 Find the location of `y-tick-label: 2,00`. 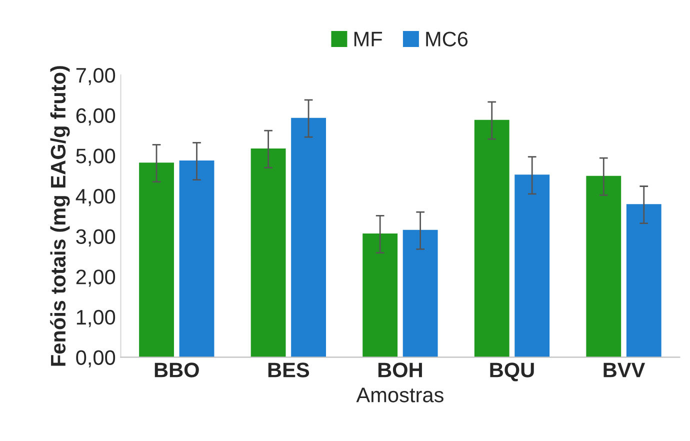

y-tick-label: 2,00 is located at coordinates (96, 278).